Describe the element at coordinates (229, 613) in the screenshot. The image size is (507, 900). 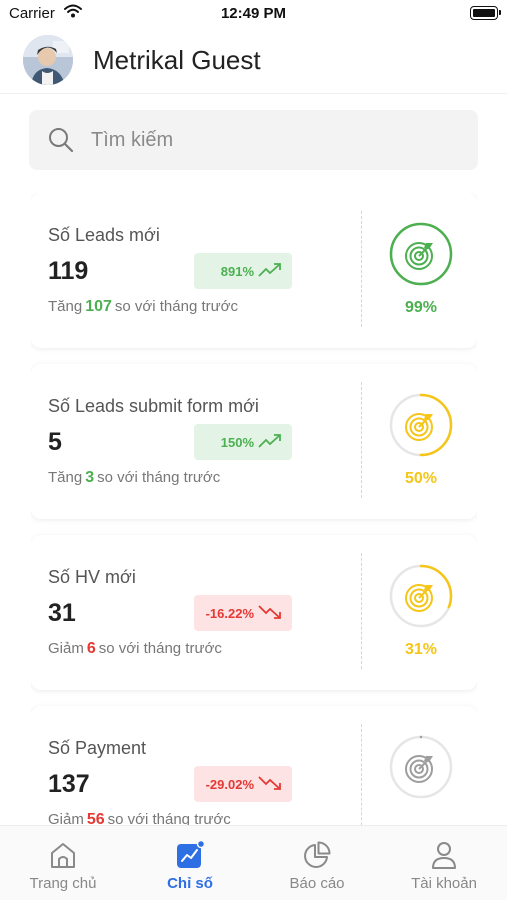
I see `change-percent: -16.22%` at that location.